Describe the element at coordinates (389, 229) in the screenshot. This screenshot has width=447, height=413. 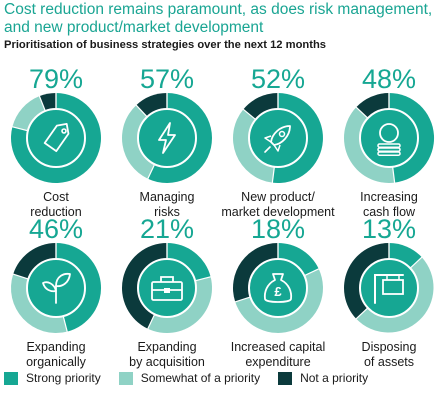
I see `percent-label: 13%` at that location.